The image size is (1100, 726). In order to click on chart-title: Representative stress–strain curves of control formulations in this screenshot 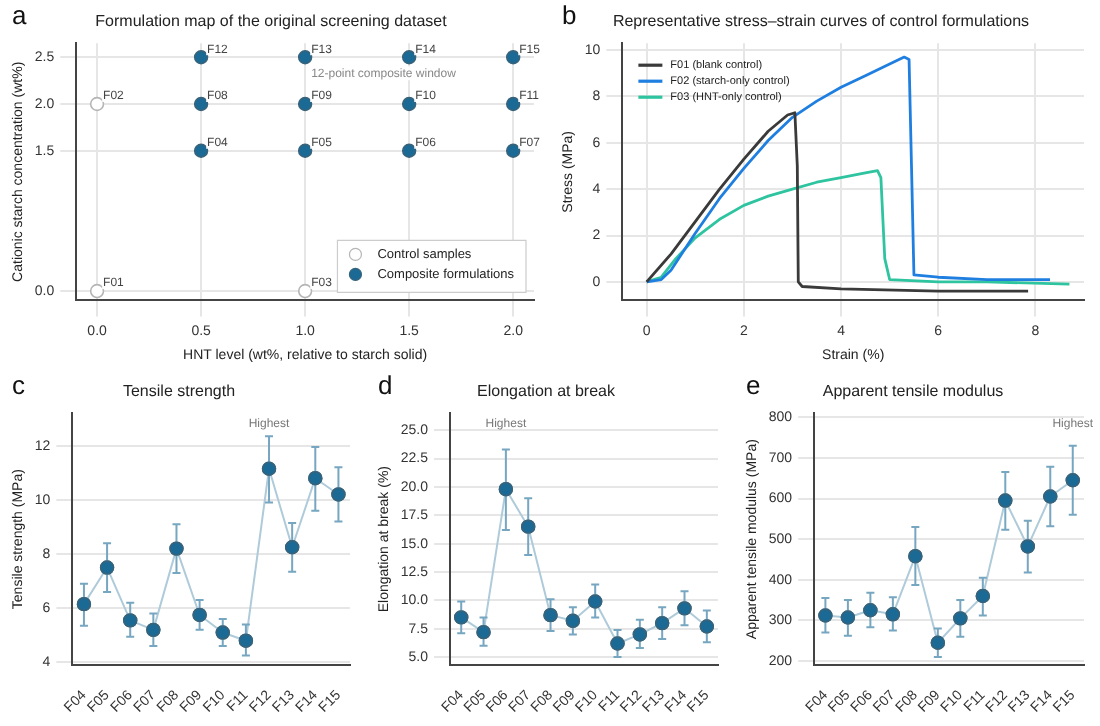, I will do `click(821, 21)`.